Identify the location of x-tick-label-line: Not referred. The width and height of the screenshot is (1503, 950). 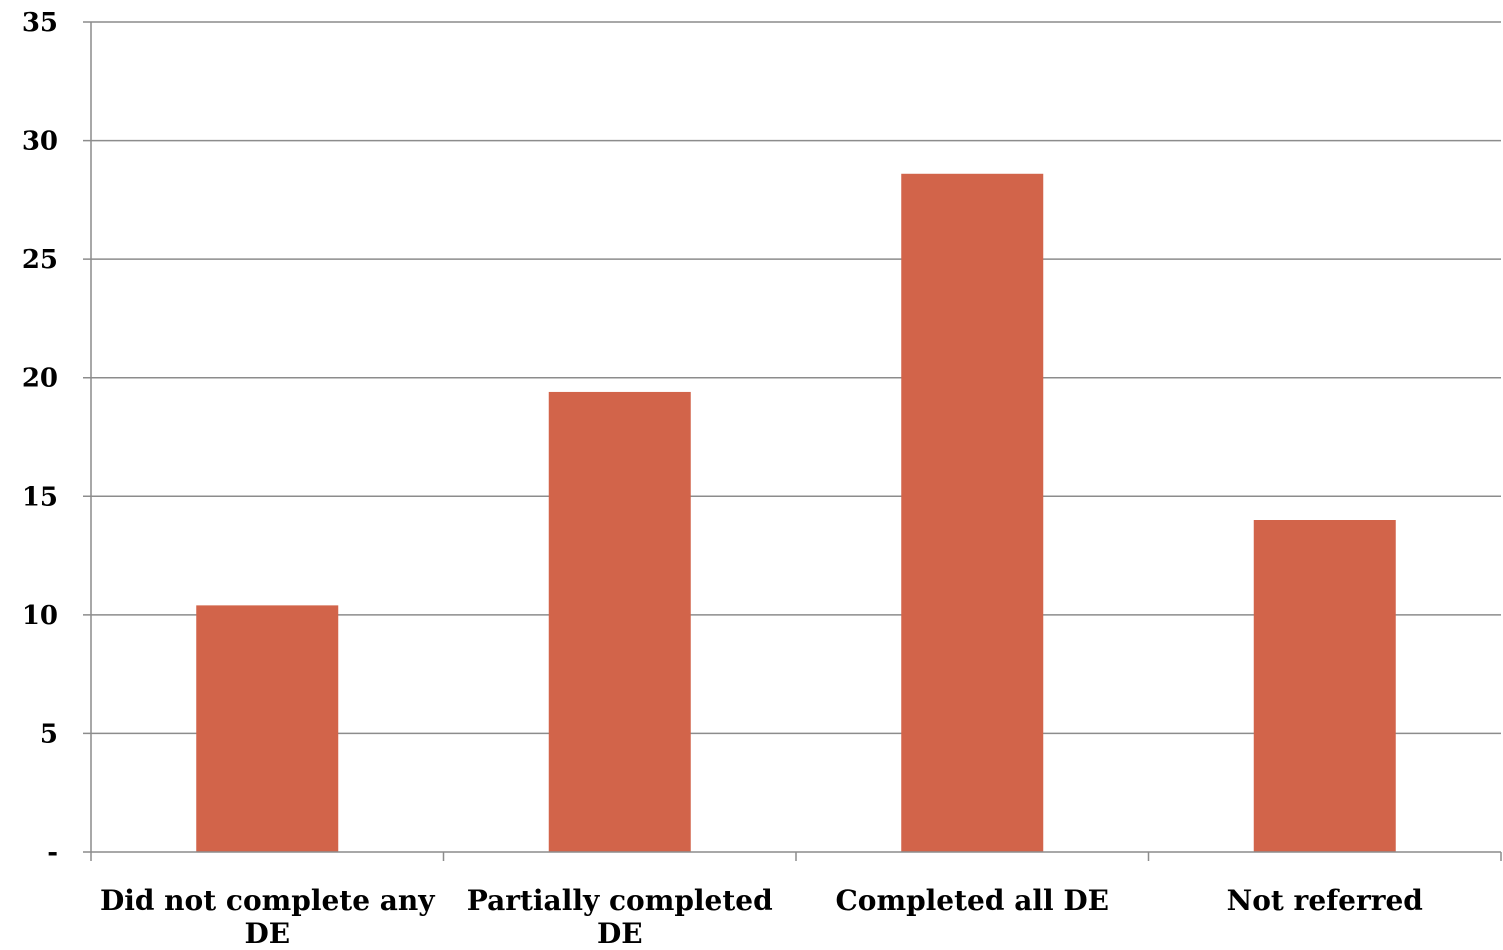
(1325, 900).